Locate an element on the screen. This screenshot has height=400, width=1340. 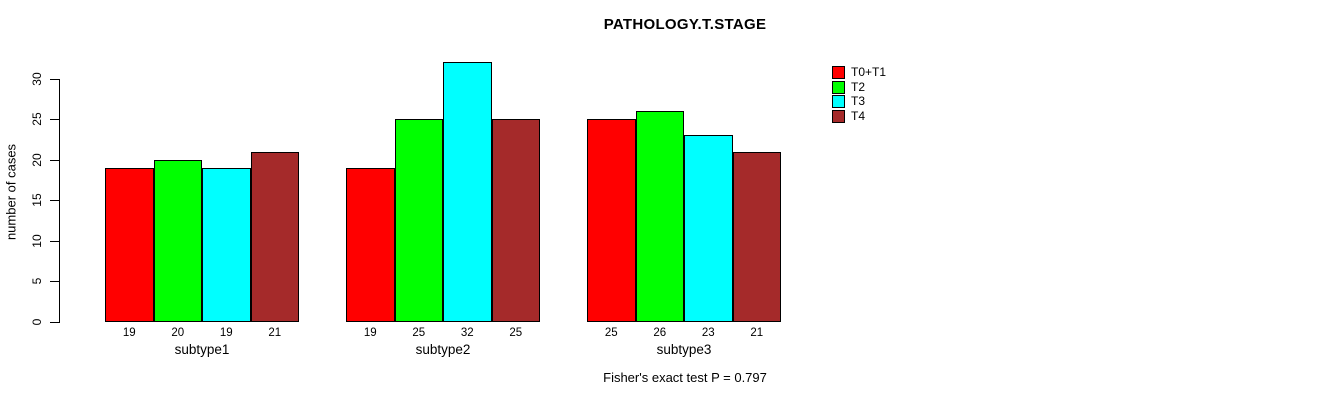
bar-t2-subtype1 is located at coordinates (177, 240).